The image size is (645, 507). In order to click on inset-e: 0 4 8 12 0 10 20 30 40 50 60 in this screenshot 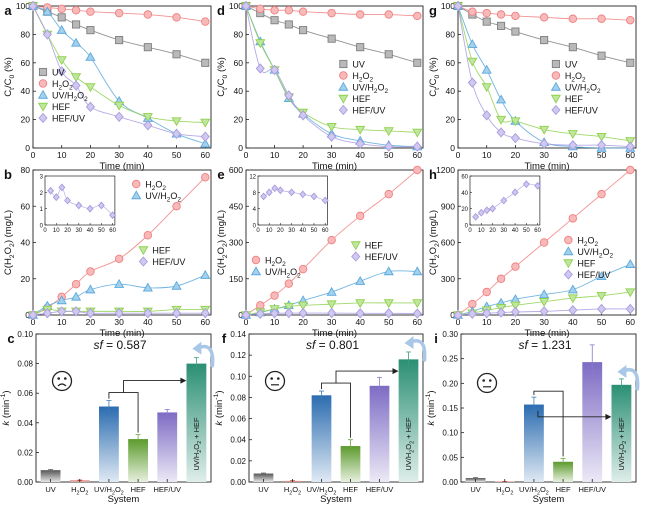, I will do `click(289, 205)`.